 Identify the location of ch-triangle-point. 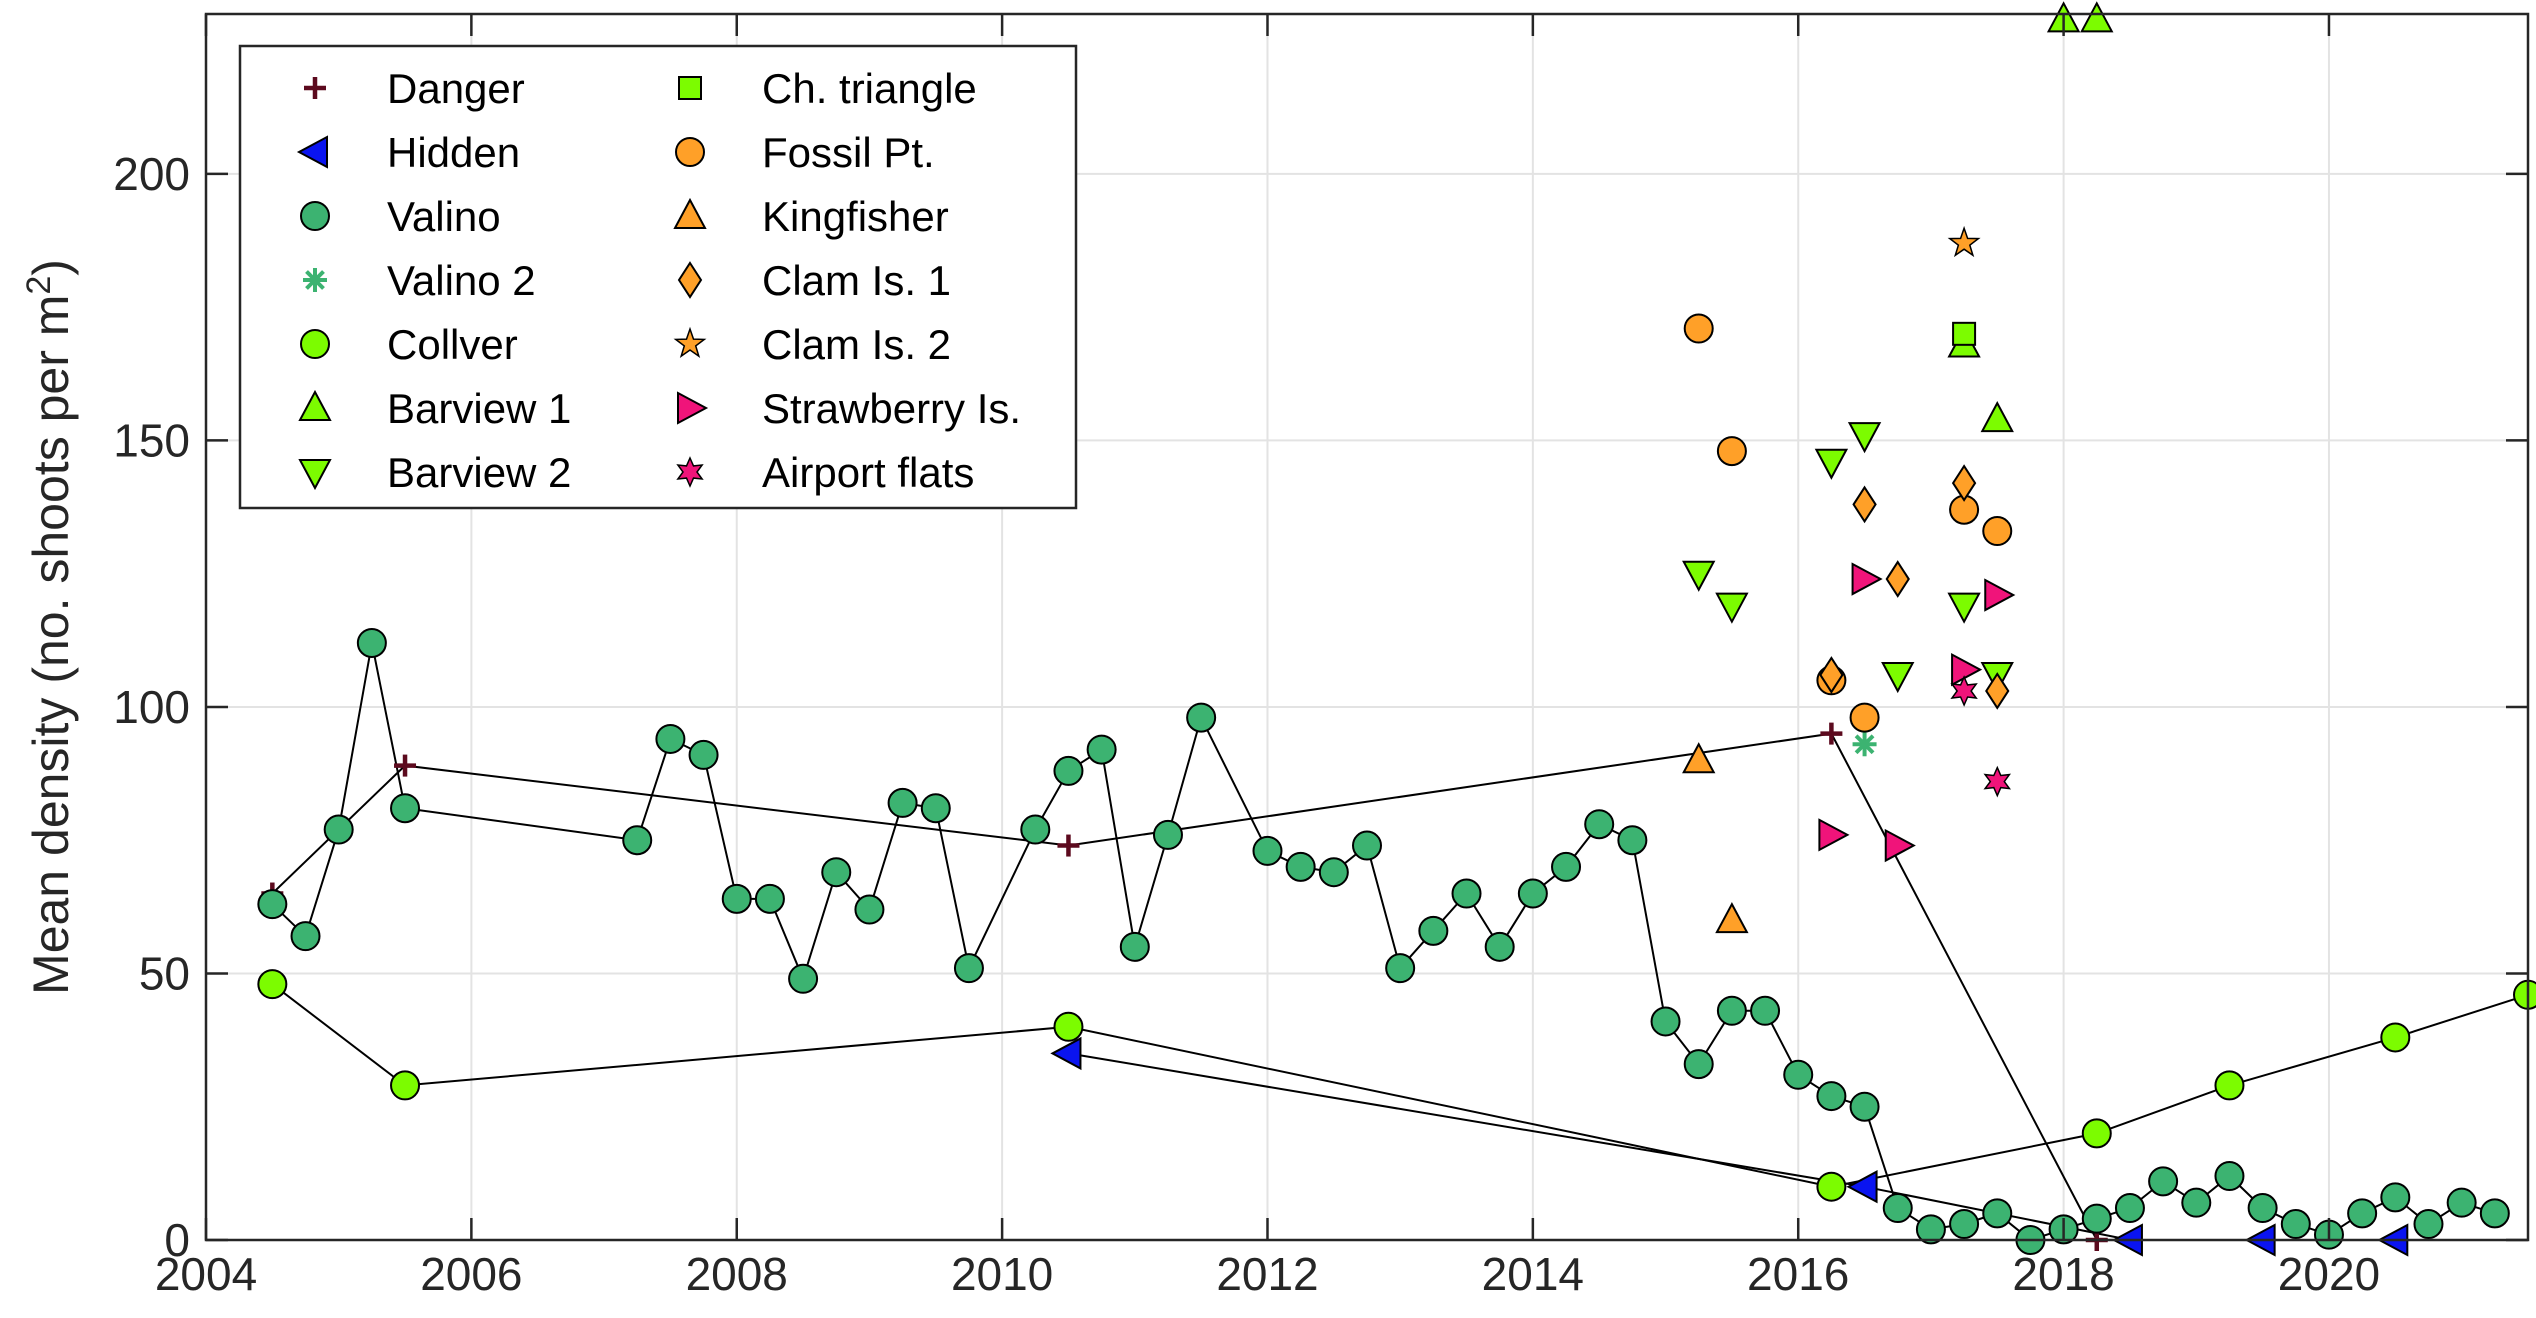
(1964, 333).